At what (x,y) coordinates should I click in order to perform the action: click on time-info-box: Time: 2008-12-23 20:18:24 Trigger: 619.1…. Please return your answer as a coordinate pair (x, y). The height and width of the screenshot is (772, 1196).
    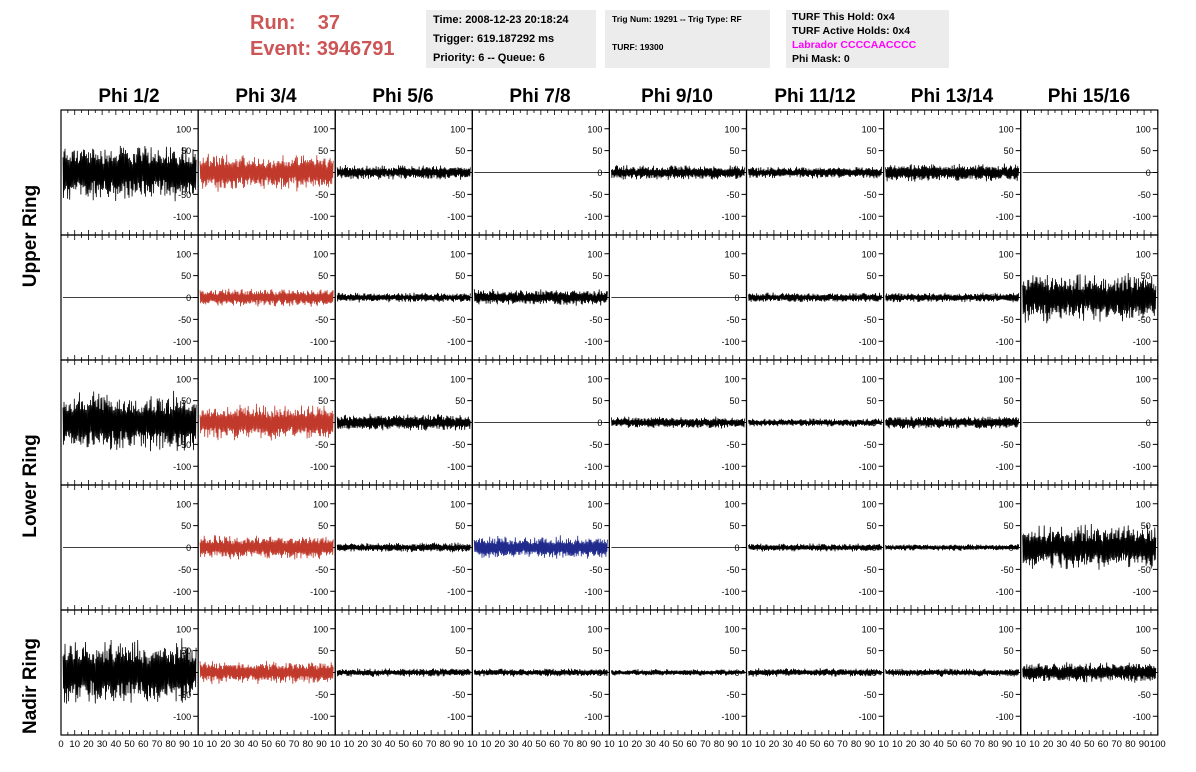
    Looking at the image, I should click on (511, 39).